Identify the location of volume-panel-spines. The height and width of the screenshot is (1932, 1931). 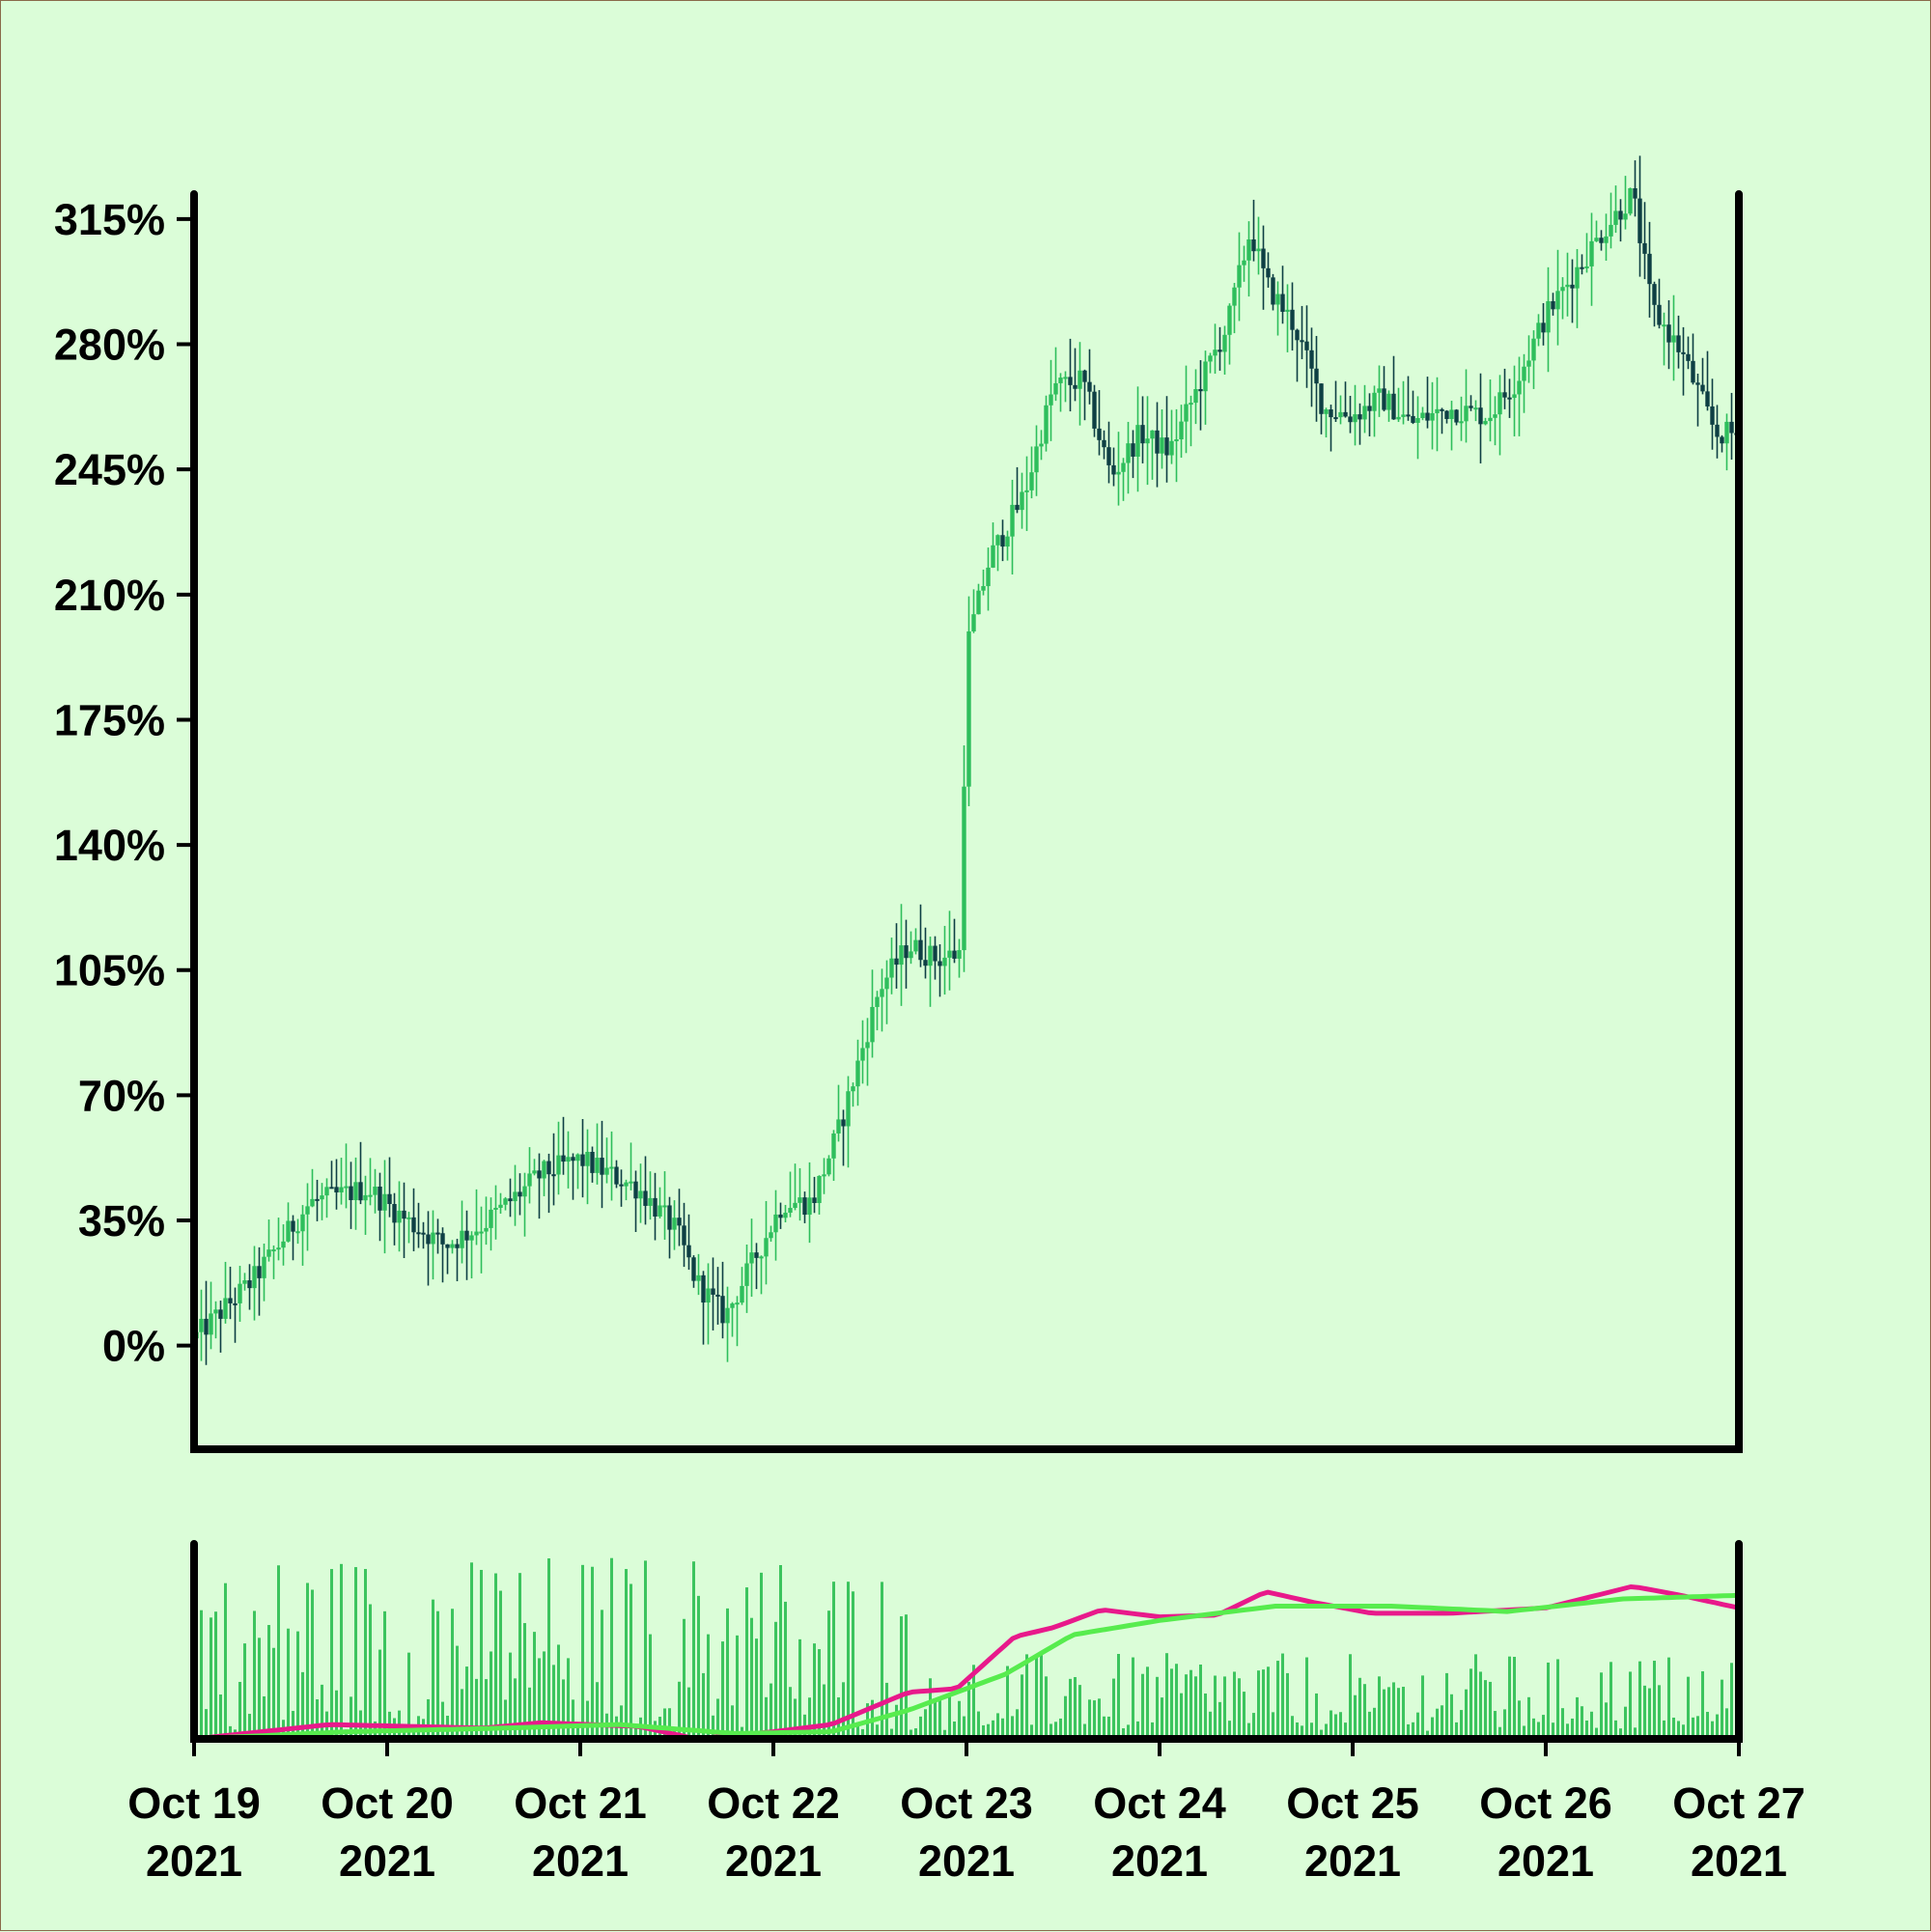
(966, 1642).